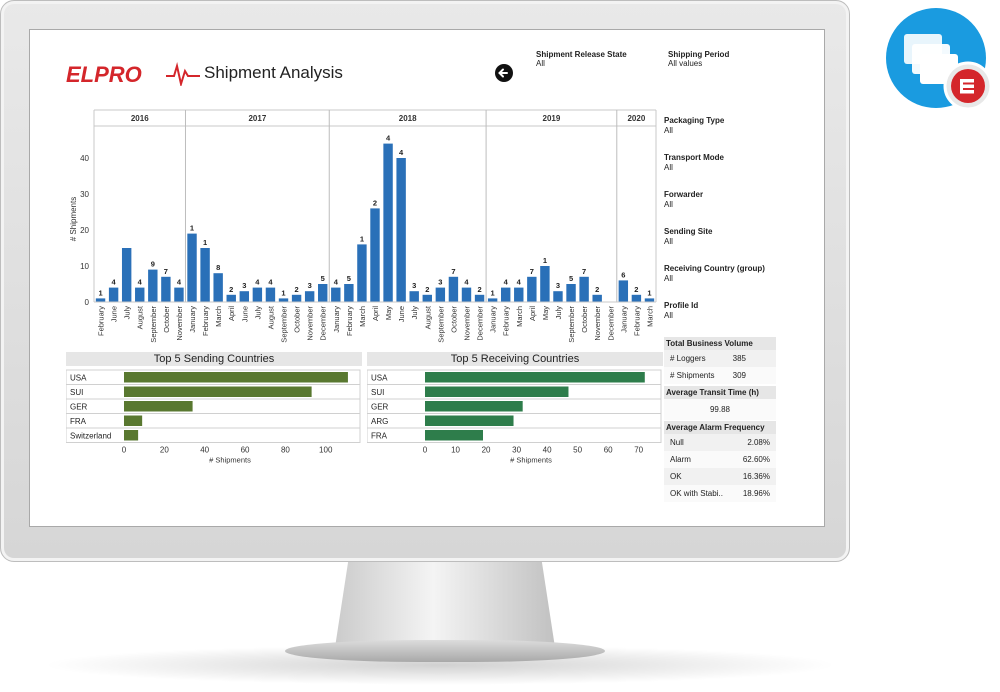 Image resolution: width=1000 pixels, height=692 pixels. I want to click on filter-label: Forwarder, so click(684, 194).